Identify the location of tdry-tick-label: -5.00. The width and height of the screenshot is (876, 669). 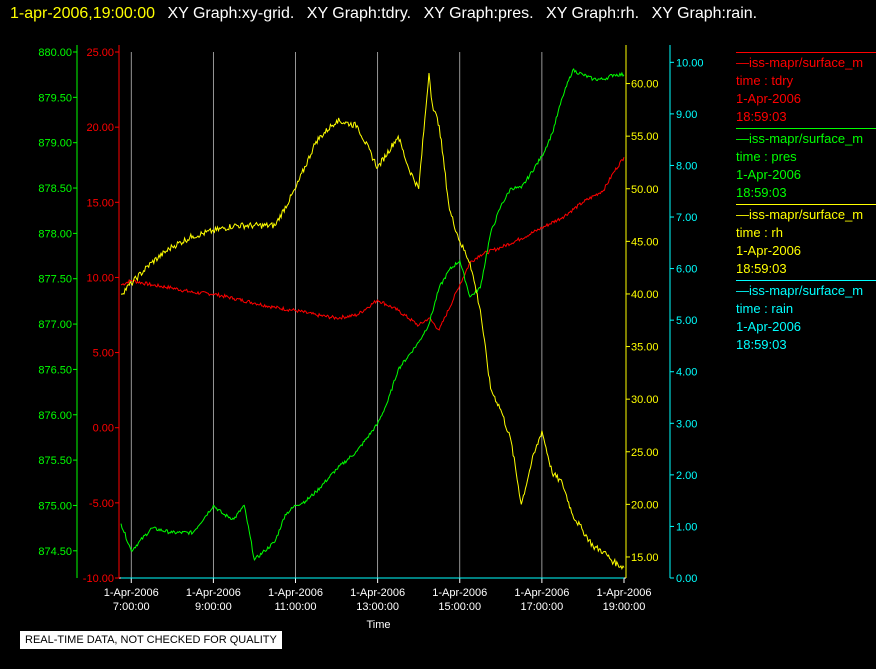
(101, 504).